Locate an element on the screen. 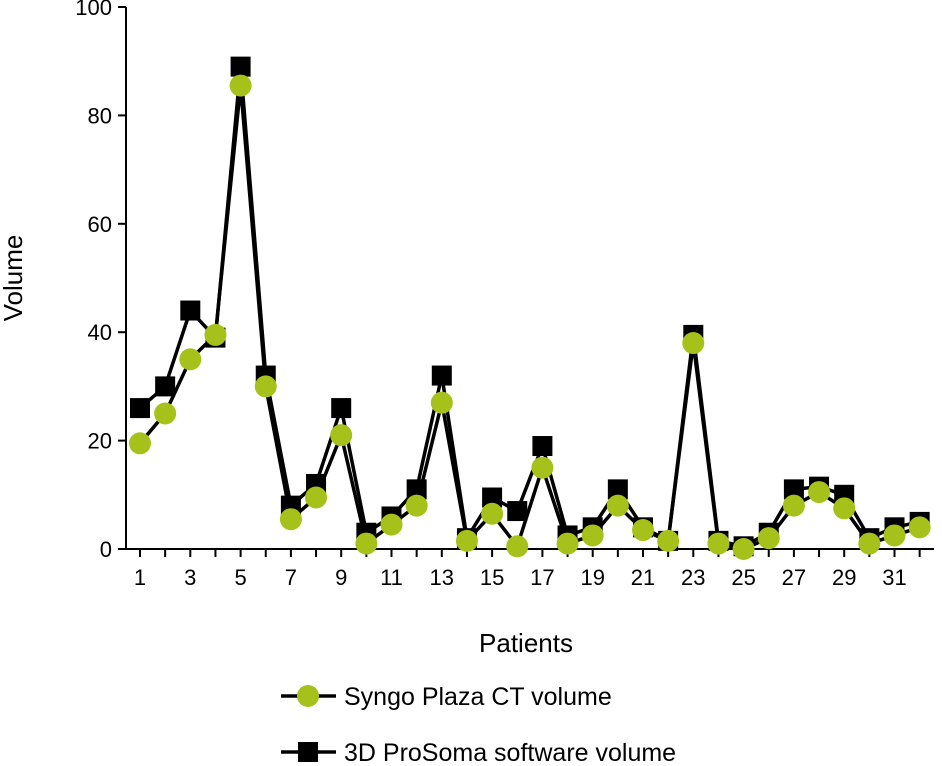 Image resolution: width=942 pixels, height=766 pixels. legend-marker-square is located at coordinates (308, 752).